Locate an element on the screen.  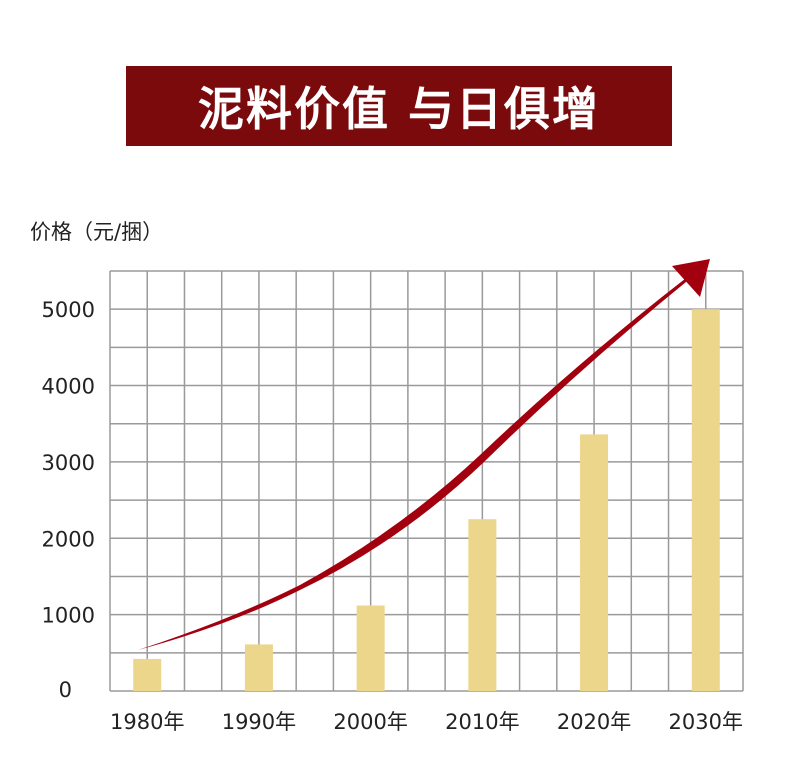
bar-1990年 is located at coordinates (258, 667).